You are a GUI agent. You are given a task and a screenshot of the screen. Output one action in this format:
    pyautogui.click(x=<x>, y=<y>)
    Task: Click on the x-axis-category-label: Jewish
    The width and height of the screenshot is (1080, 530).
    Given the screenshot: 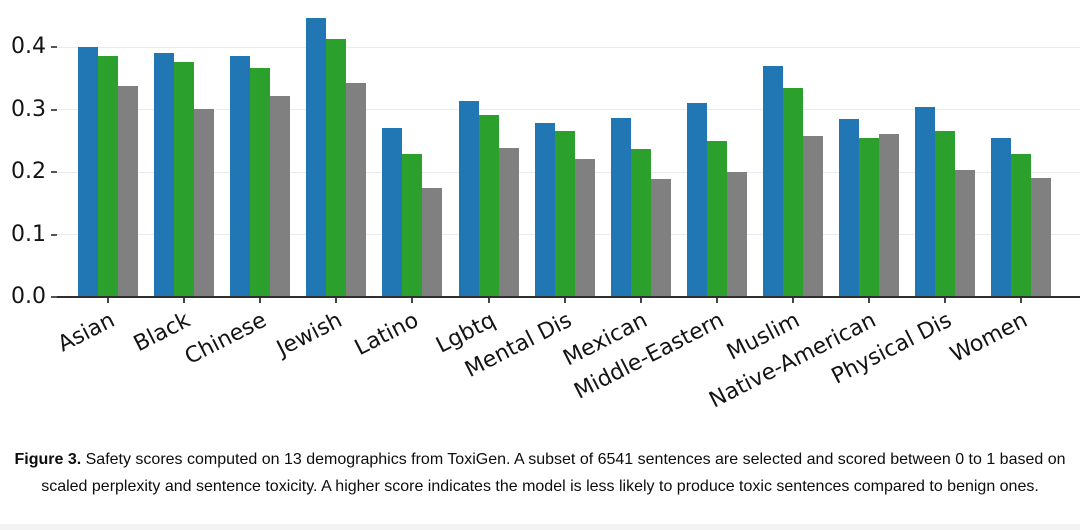 What is the action you would take?
    pyautogui.click(x=310, y=334)
    